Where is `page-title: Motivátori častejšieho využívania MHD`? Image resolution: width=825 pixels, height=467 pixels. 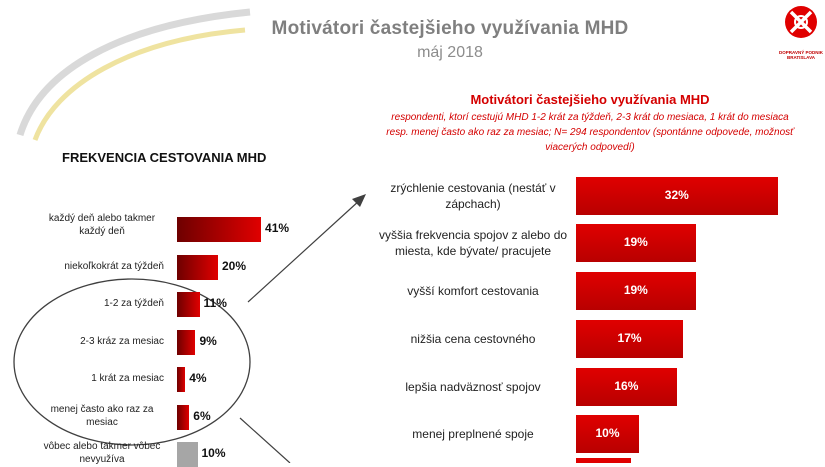 page-title: Motivátori častejšieho využívania MHD is located at coordinates (450, 28).